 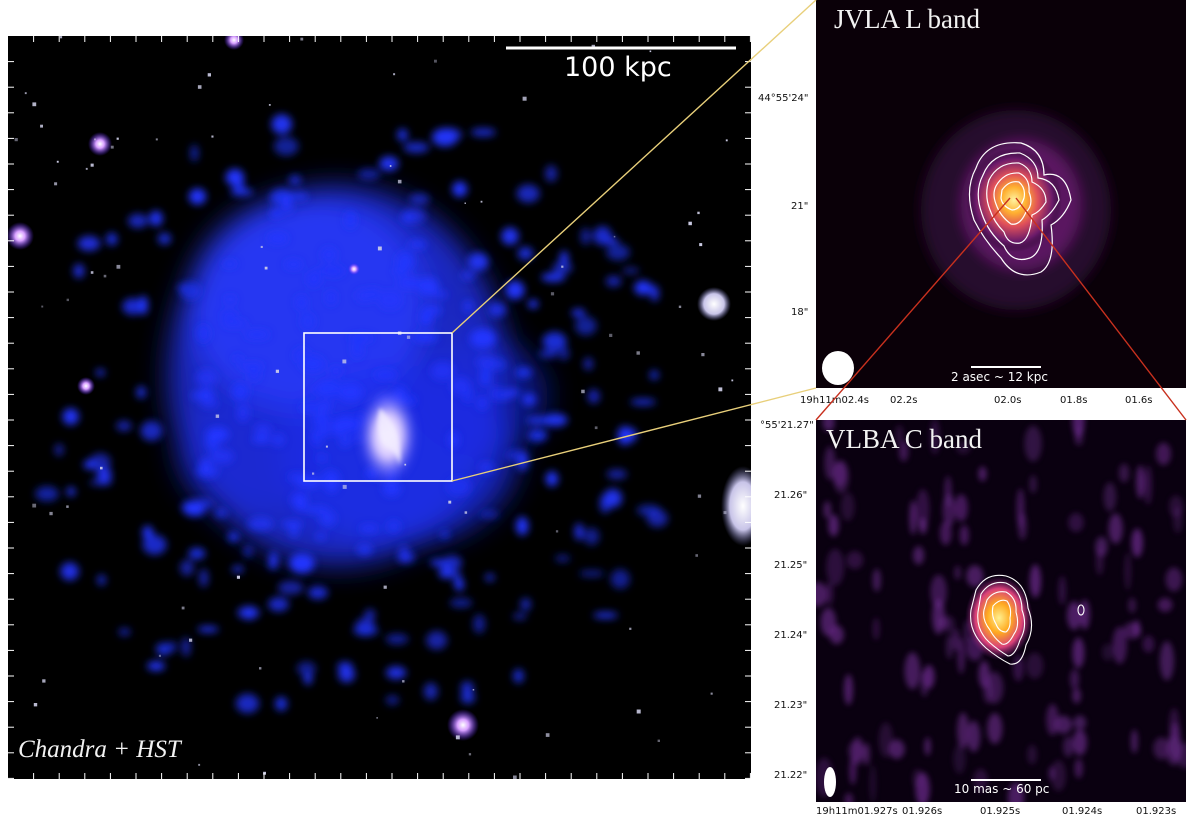 What do you see at coordinates (791, 495) in the screenshot?
I see `vlba-dec-tick-2: 21.26"` at bounding box center [791, 495].